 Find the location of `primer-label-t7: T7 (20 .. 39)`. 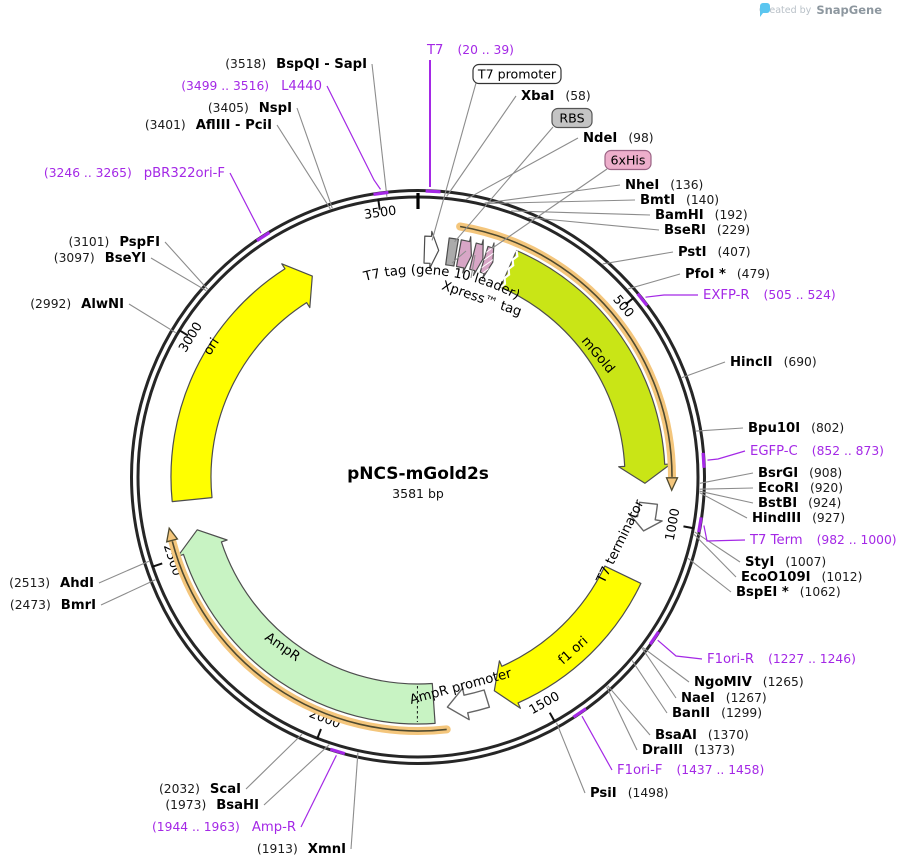

primer-label-t7: T7 (20 .. 39) is located at coordinates (470, 50).